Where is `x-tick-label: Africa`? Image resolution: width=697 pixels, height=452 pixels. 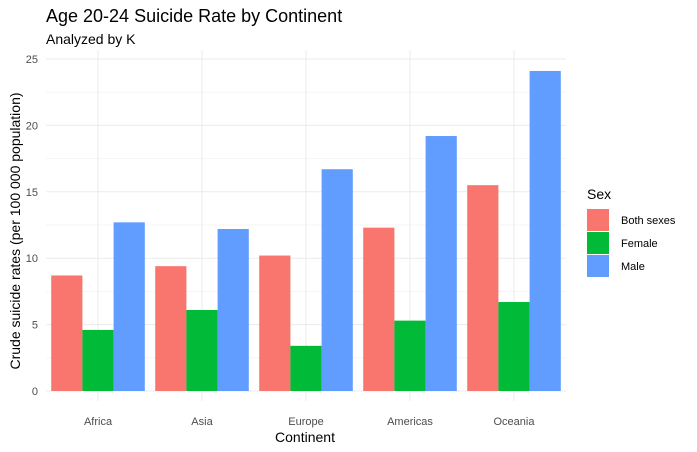
x-tick-label: Africa is located at coordinates (98, 422).